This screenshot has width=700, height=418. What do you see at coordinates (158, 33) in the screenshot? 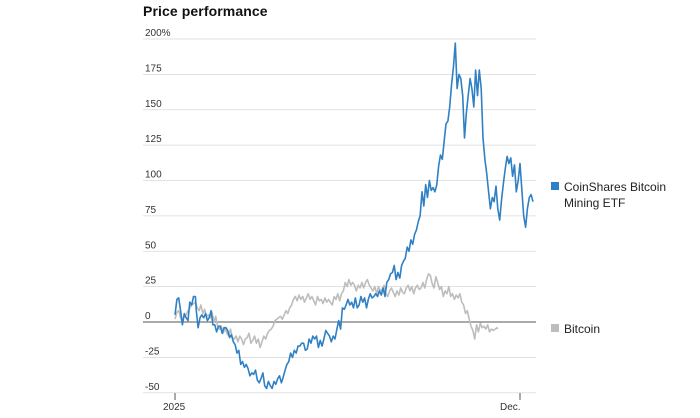
I see `y-tick-label: 200%` at bounding box center [158, 33].